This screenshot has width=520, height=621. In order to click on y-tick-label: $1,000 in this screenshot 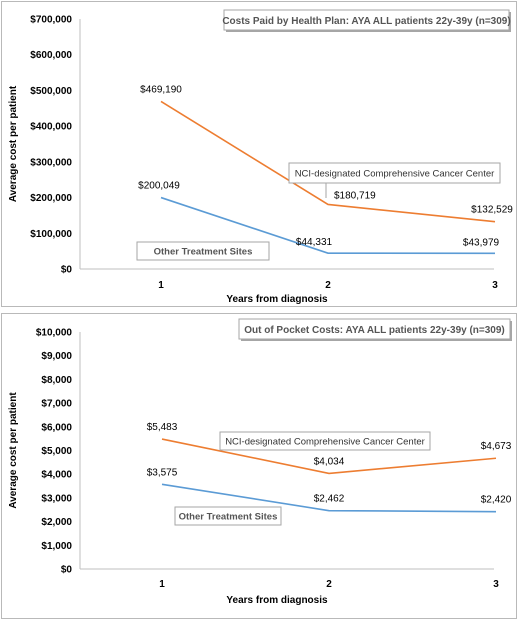, I will do `click(56, 546)`.